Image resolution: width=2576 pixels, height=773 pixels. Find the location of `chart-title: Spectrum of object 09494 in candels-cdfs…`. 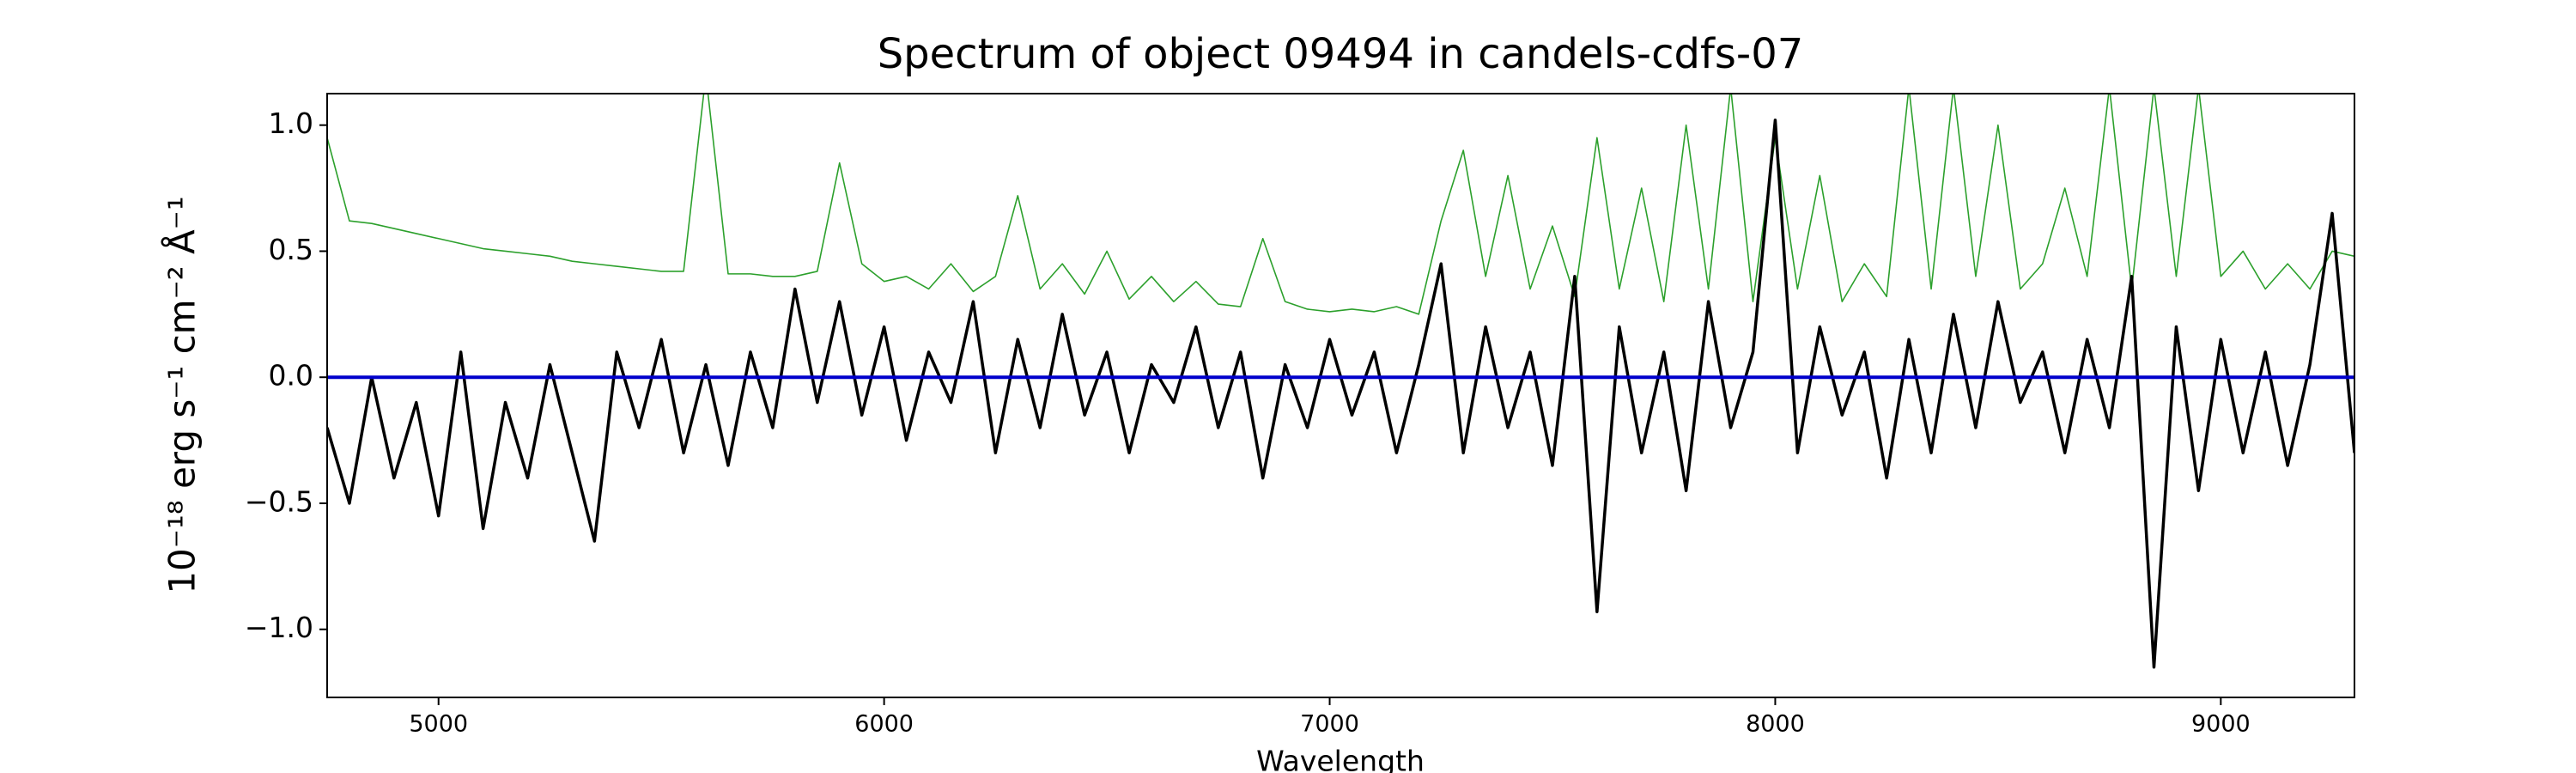

chart-title: Spectrum of object 09494 in candels-cdfs… is located at coordinates (1341, 54).